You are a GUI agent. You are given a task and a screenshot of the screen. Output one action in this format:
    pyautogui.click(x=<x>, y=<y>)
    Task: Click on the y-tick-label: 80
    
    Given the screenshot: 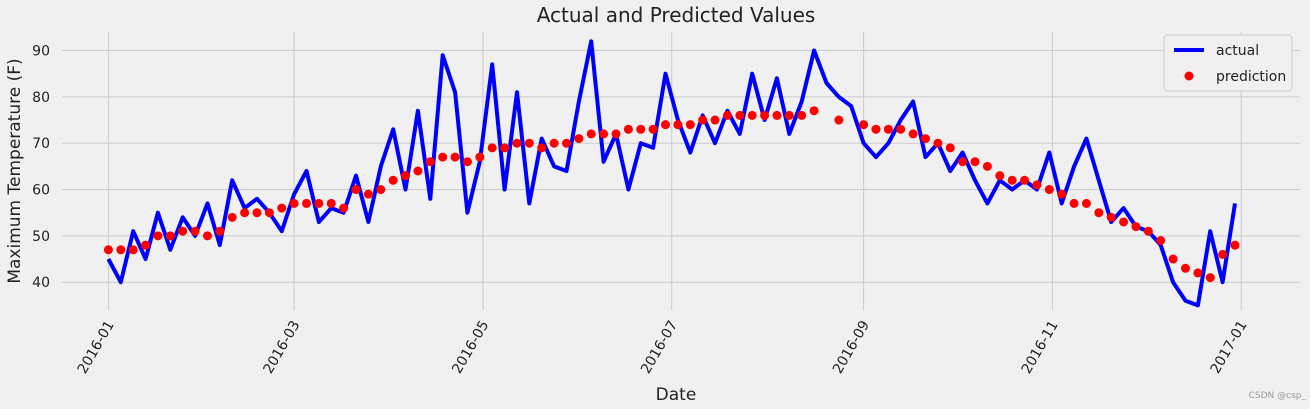 What is the action you would take?
    pyautogui.click(x=41, y=98)
    